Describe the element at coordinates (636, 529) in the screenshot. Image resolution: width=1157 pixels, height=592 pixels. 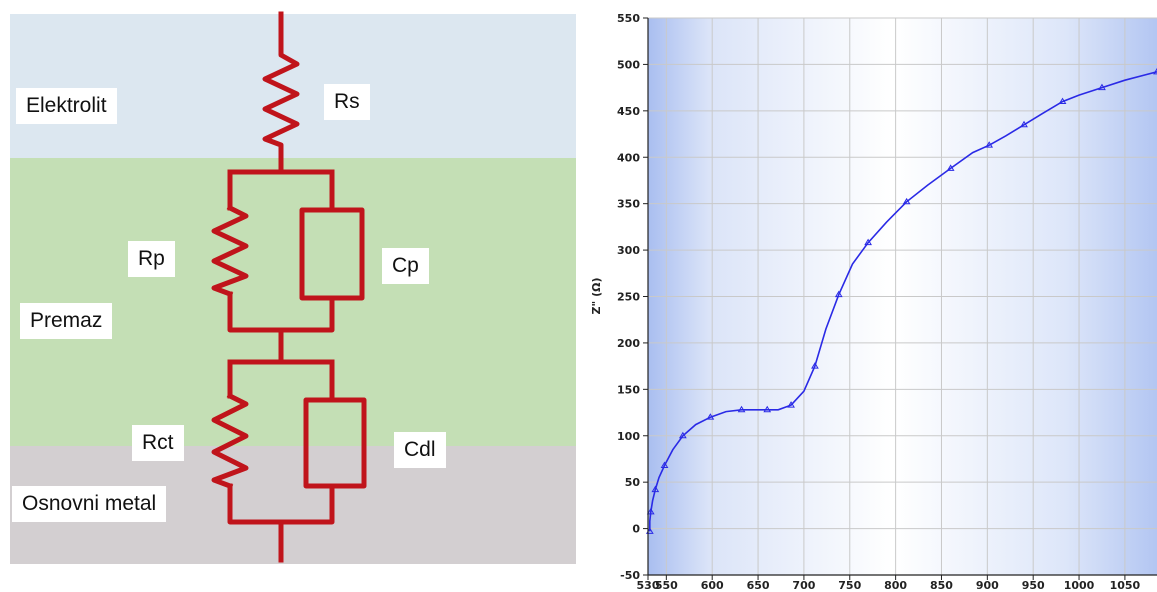
I see `y-tick-label: 0` at that location.